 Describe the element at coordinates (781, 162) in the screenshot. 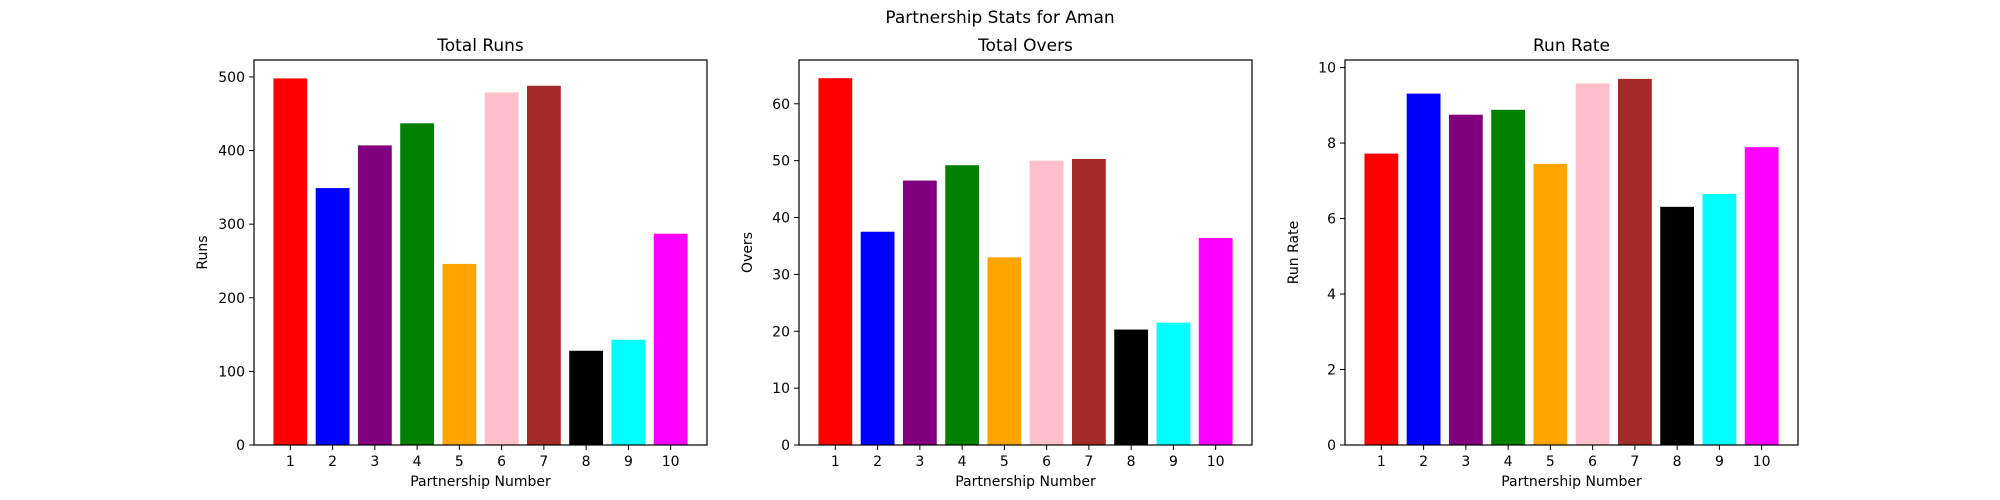

I see `y-tick-label: 50` at that location.